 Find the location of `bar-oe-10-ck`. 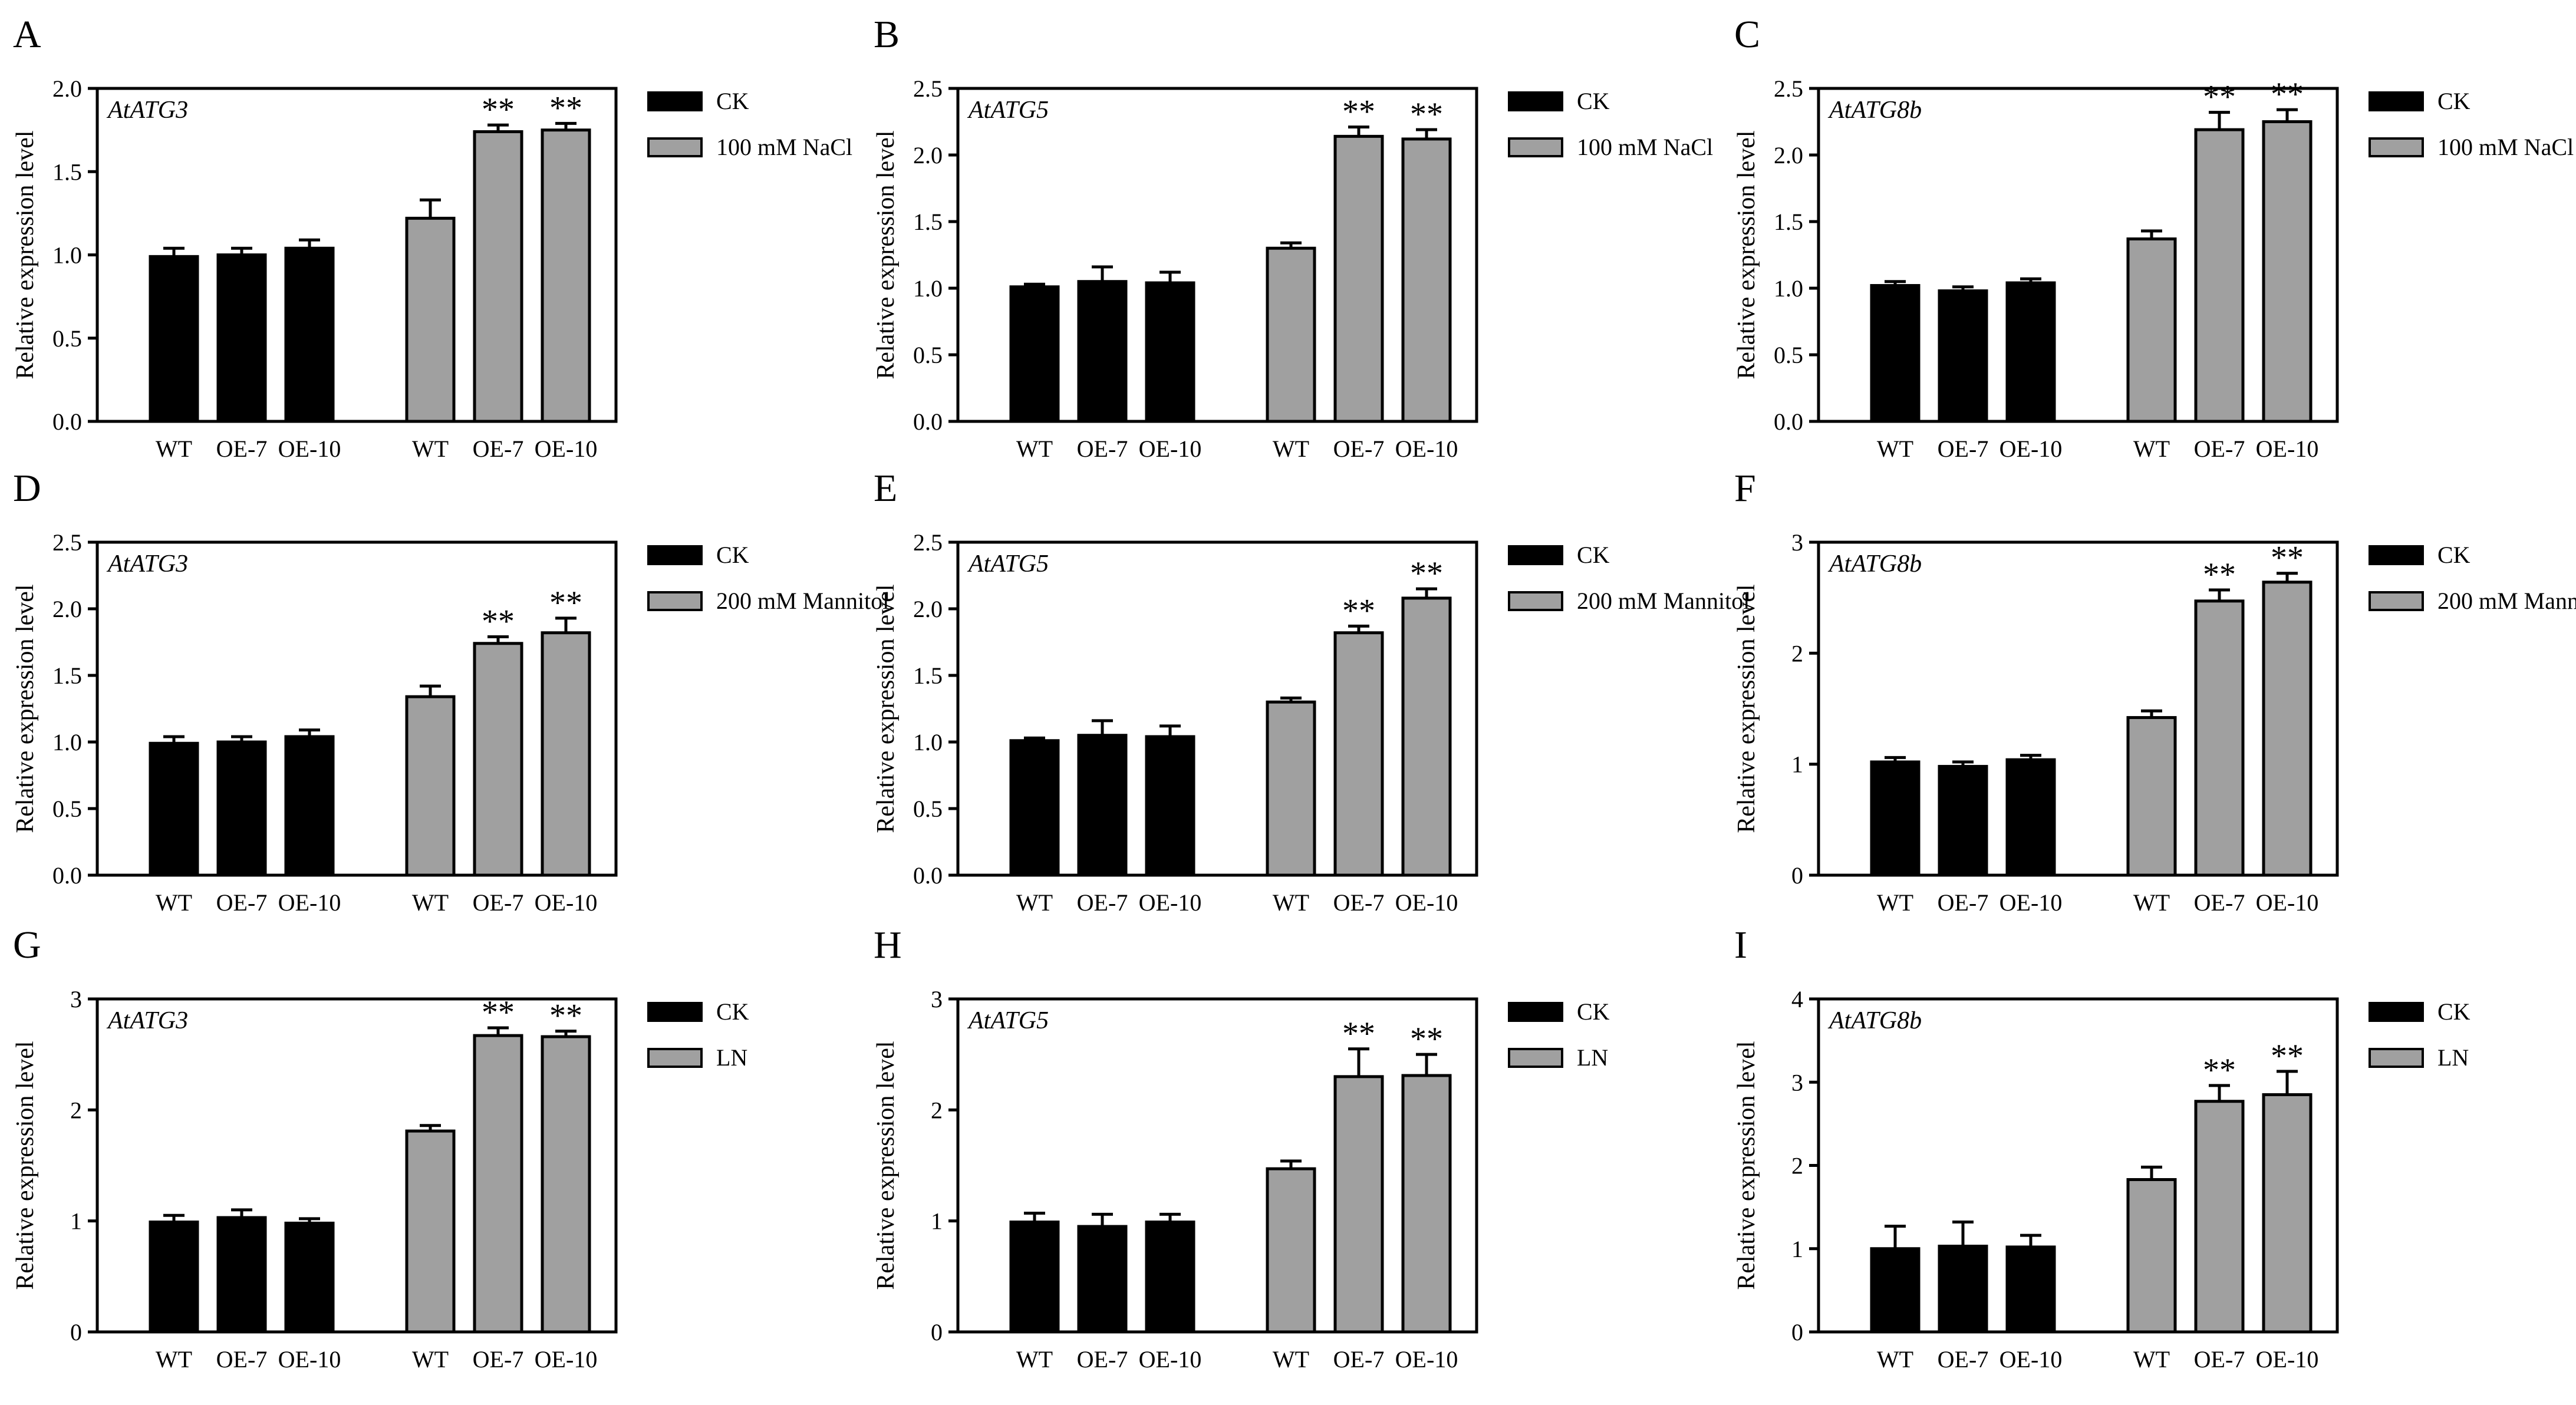

bar-oe-10-ck is located at coordinates (309, 334).